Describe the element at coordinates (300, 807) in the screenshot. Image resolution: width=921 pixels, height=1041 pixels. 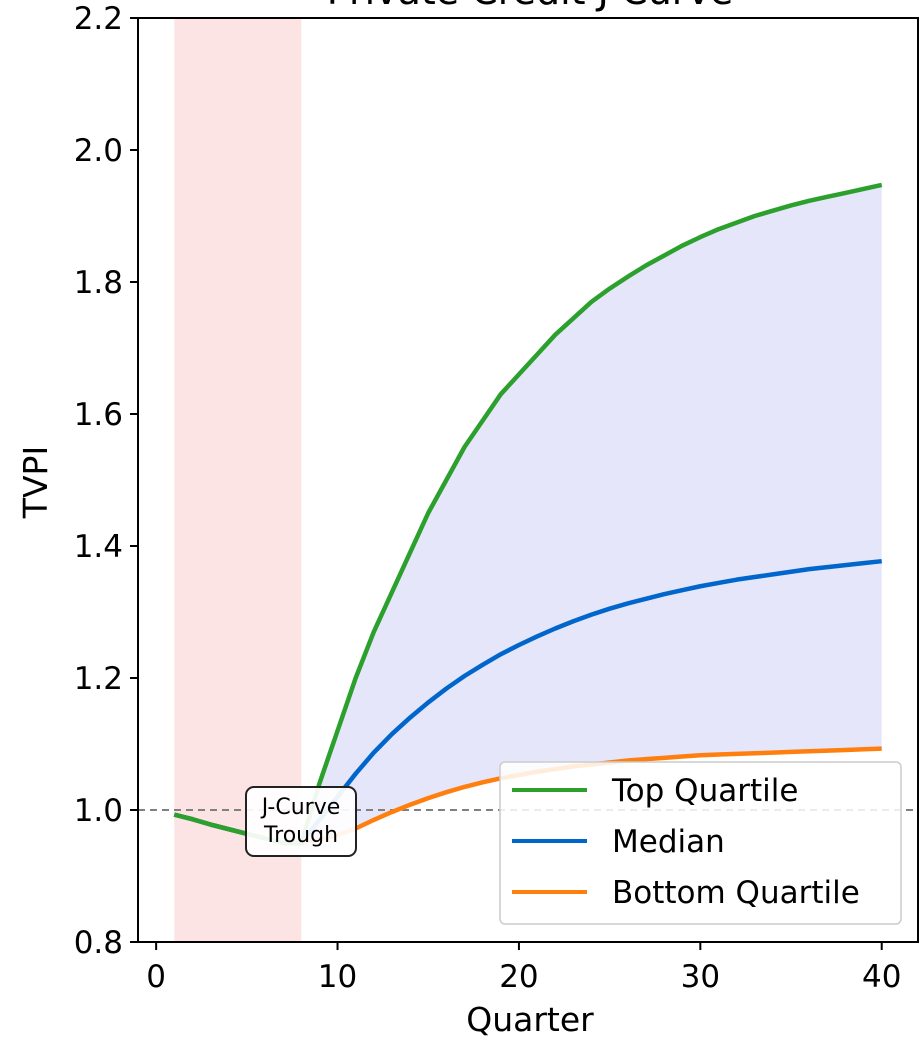
I see `annotation-line-1: J-Curve` at that location.